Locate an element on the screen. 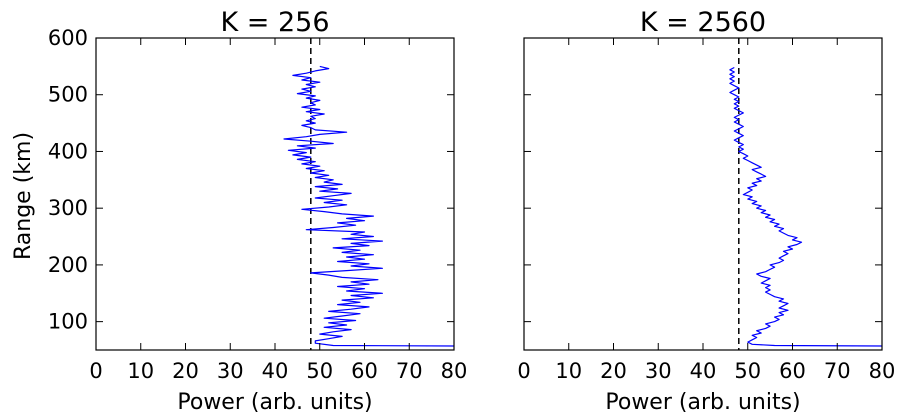 Image resolution: width=901 pixels, height=414 pixels. y-tick-label: 500 is located at coordinates (68, 95).